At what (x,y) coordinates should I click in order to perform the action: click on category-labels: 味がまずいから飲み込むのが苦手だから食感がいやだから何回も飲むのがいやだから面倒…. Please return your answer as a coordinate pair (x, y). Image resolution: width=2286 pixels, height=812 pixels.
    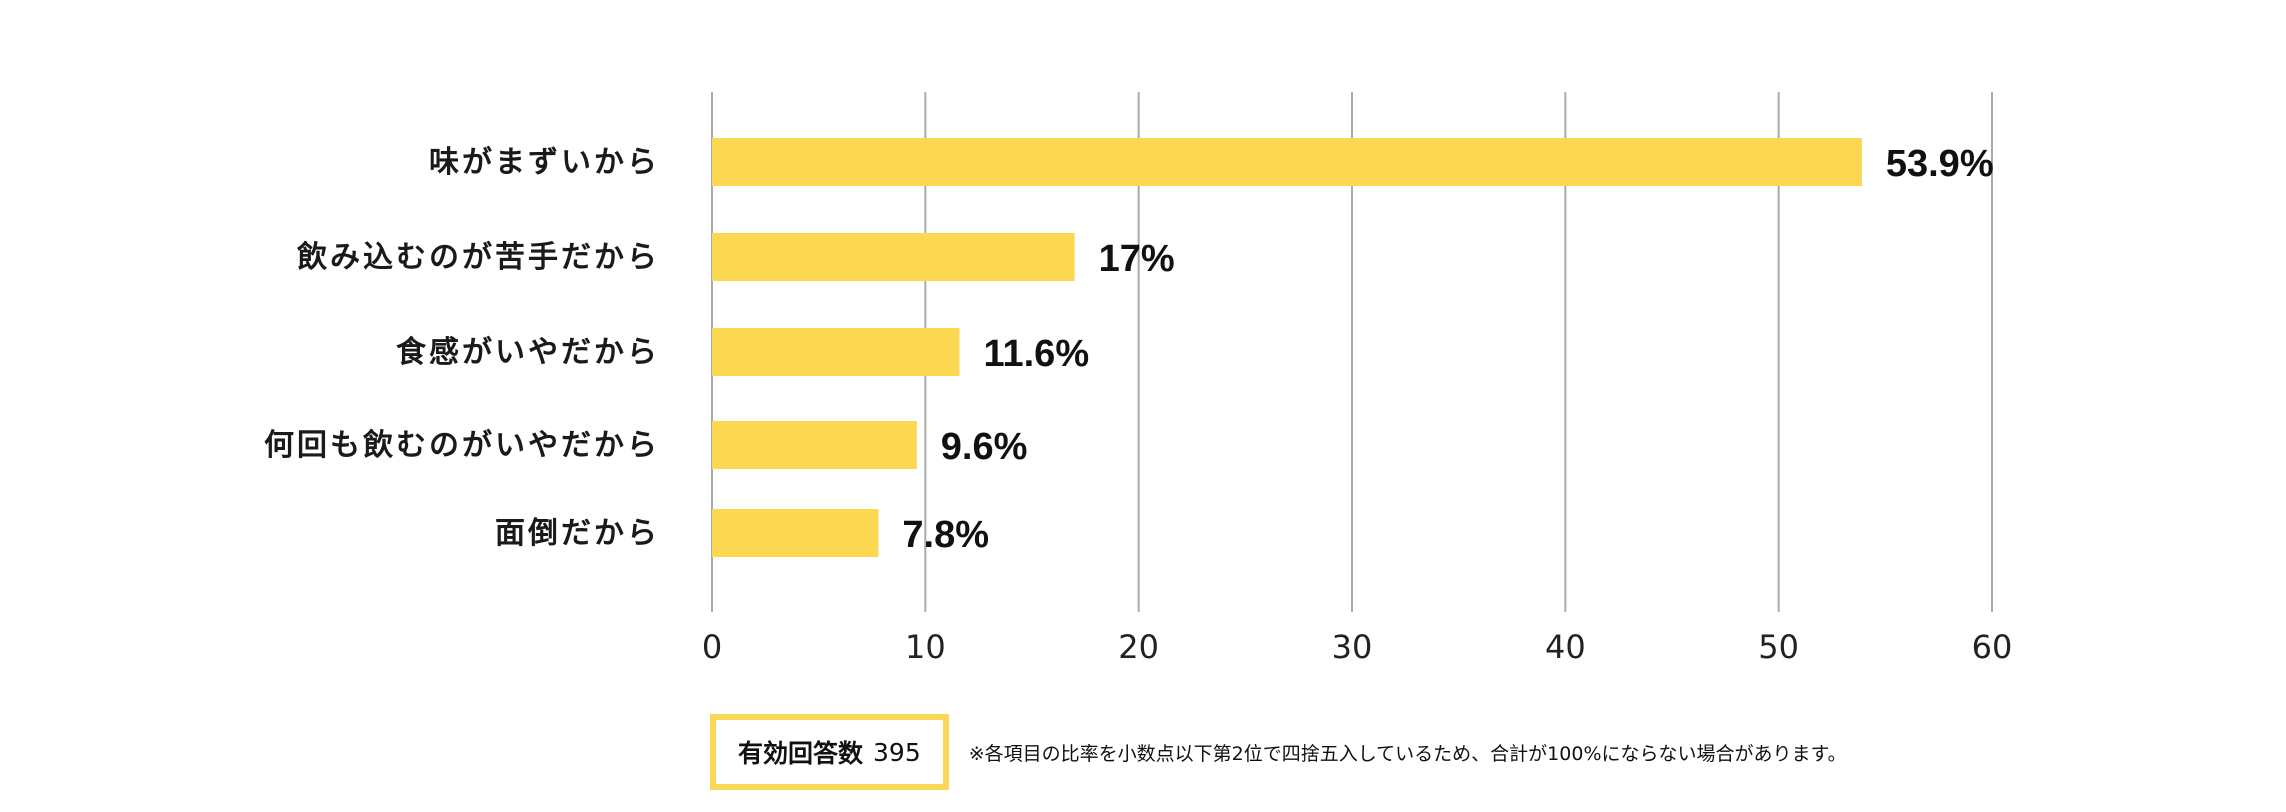
    Looking at the image, I should click on (462, 348).